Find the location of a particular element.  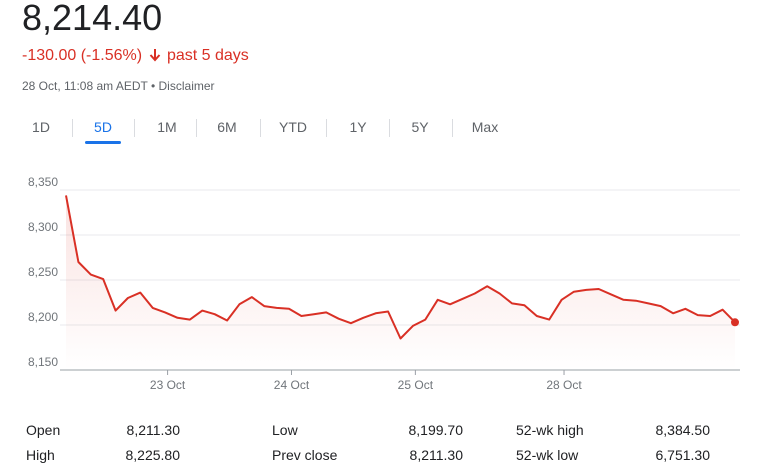

quote-price: 8,214.40 is located at coordinates (92, 19).